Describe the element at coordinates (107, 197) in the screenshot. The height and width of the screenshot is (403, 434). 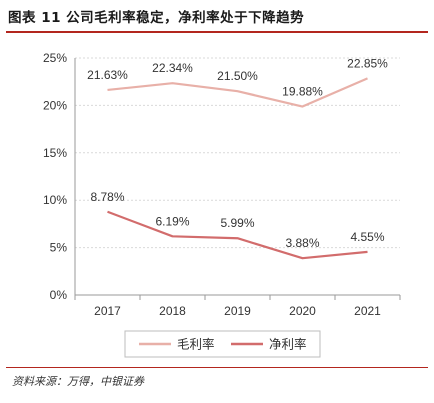
I see `data-label: 8.78%` at that location.